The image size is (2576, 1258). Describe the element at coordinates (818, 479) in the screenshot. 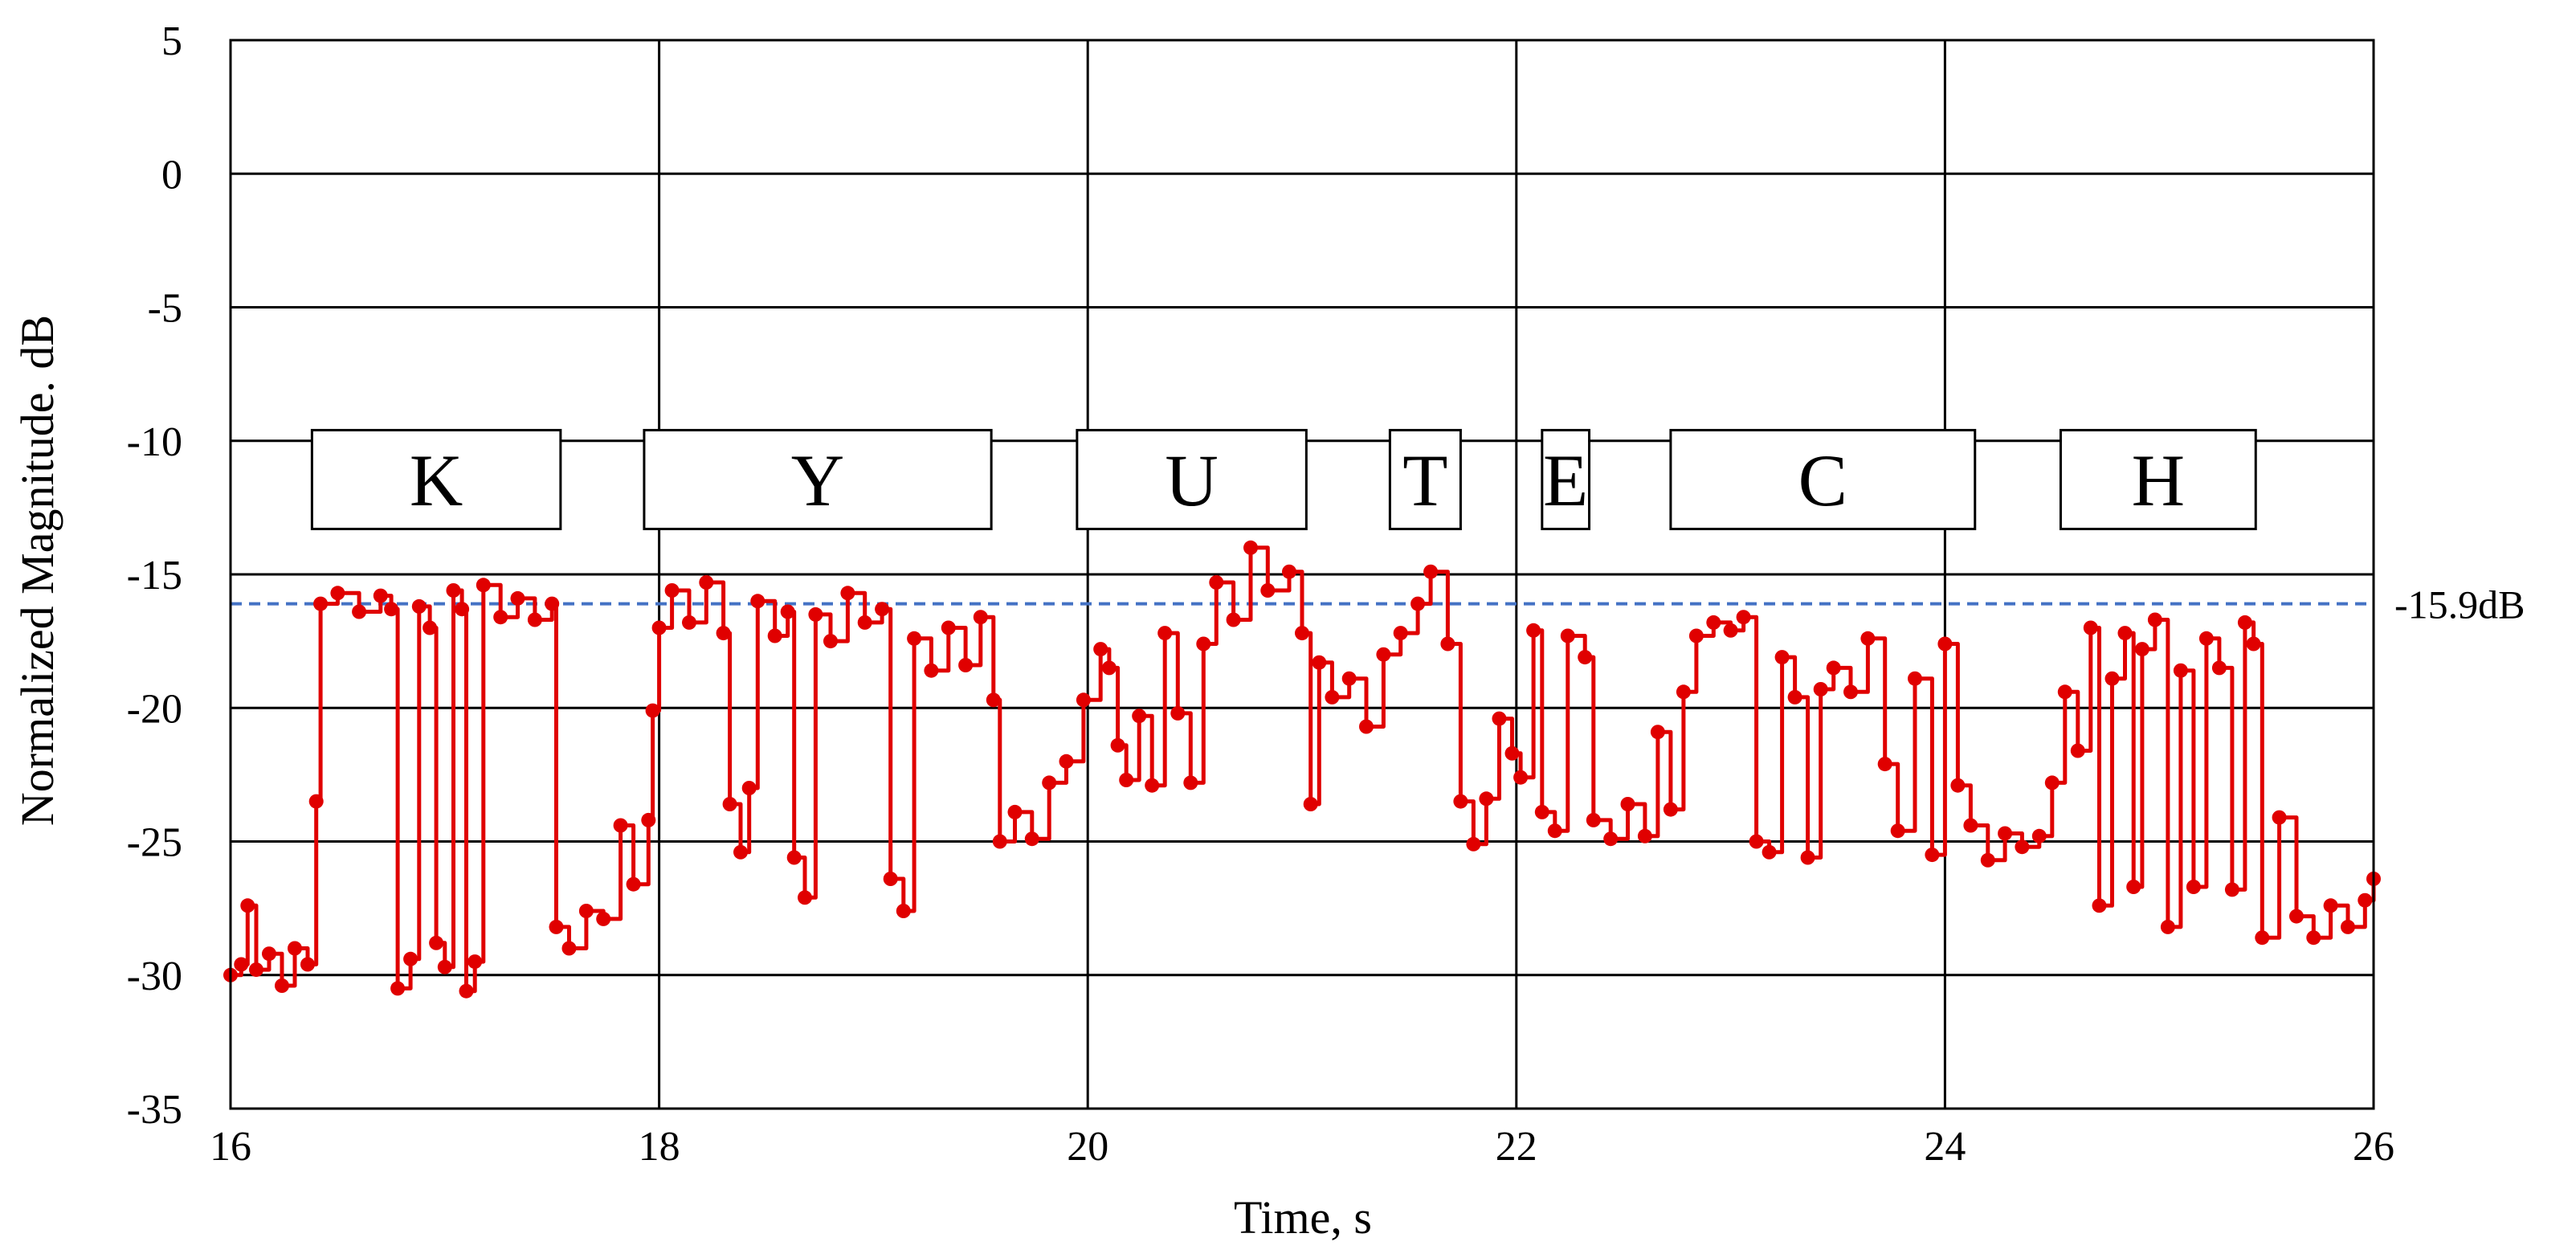

I see `letter-box-y: Y` at that location.